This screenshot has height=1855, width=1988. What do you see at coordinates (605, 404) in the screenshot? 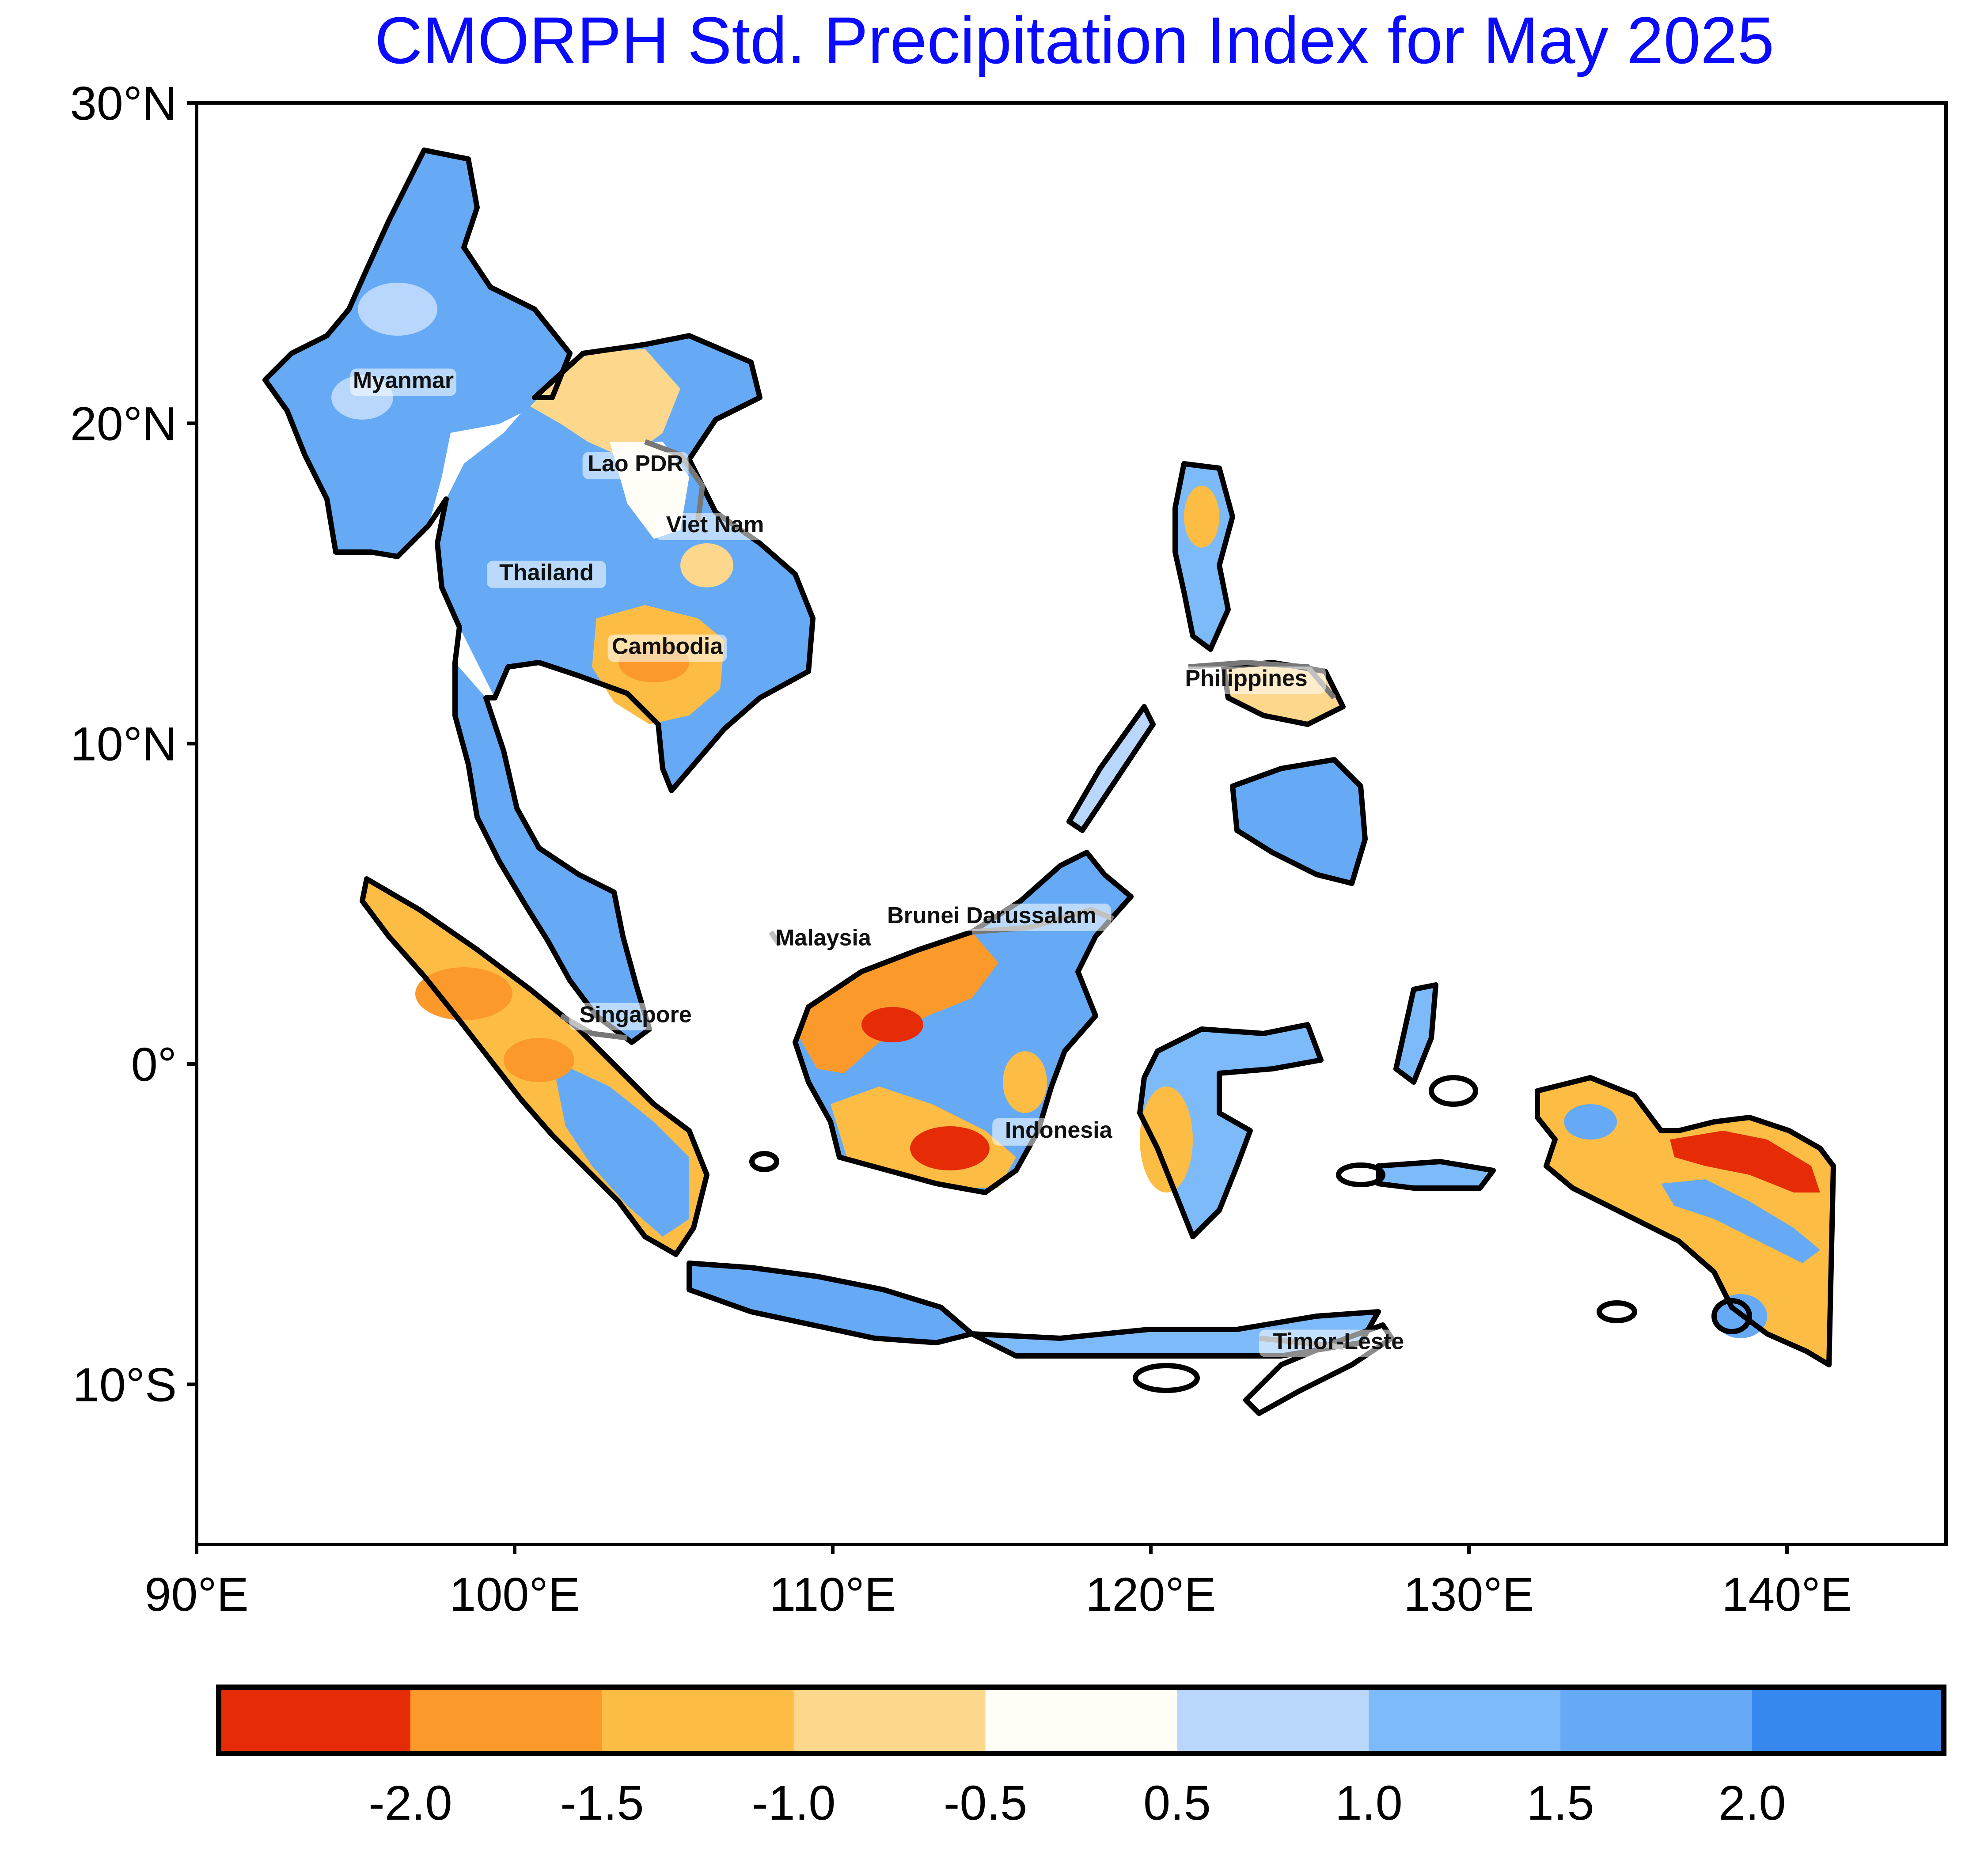
I see `spi-patch-laos` at bounding box center [605, 404].